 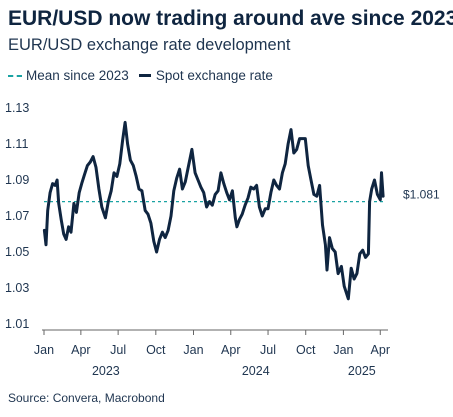 What do you see at coordinates (144, 75) in the screenshot?
I see `legend-swatch-spot` at bounding box center [144, 75].